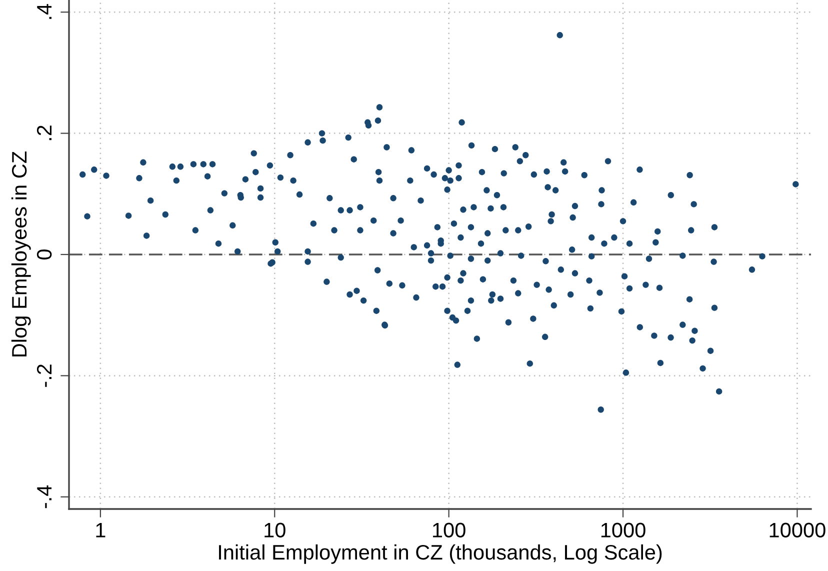 The image size is (828, 571). Describe the element at coordinates (101, 530) in the screenshot. I see `x-tick-label: 1` at that location.